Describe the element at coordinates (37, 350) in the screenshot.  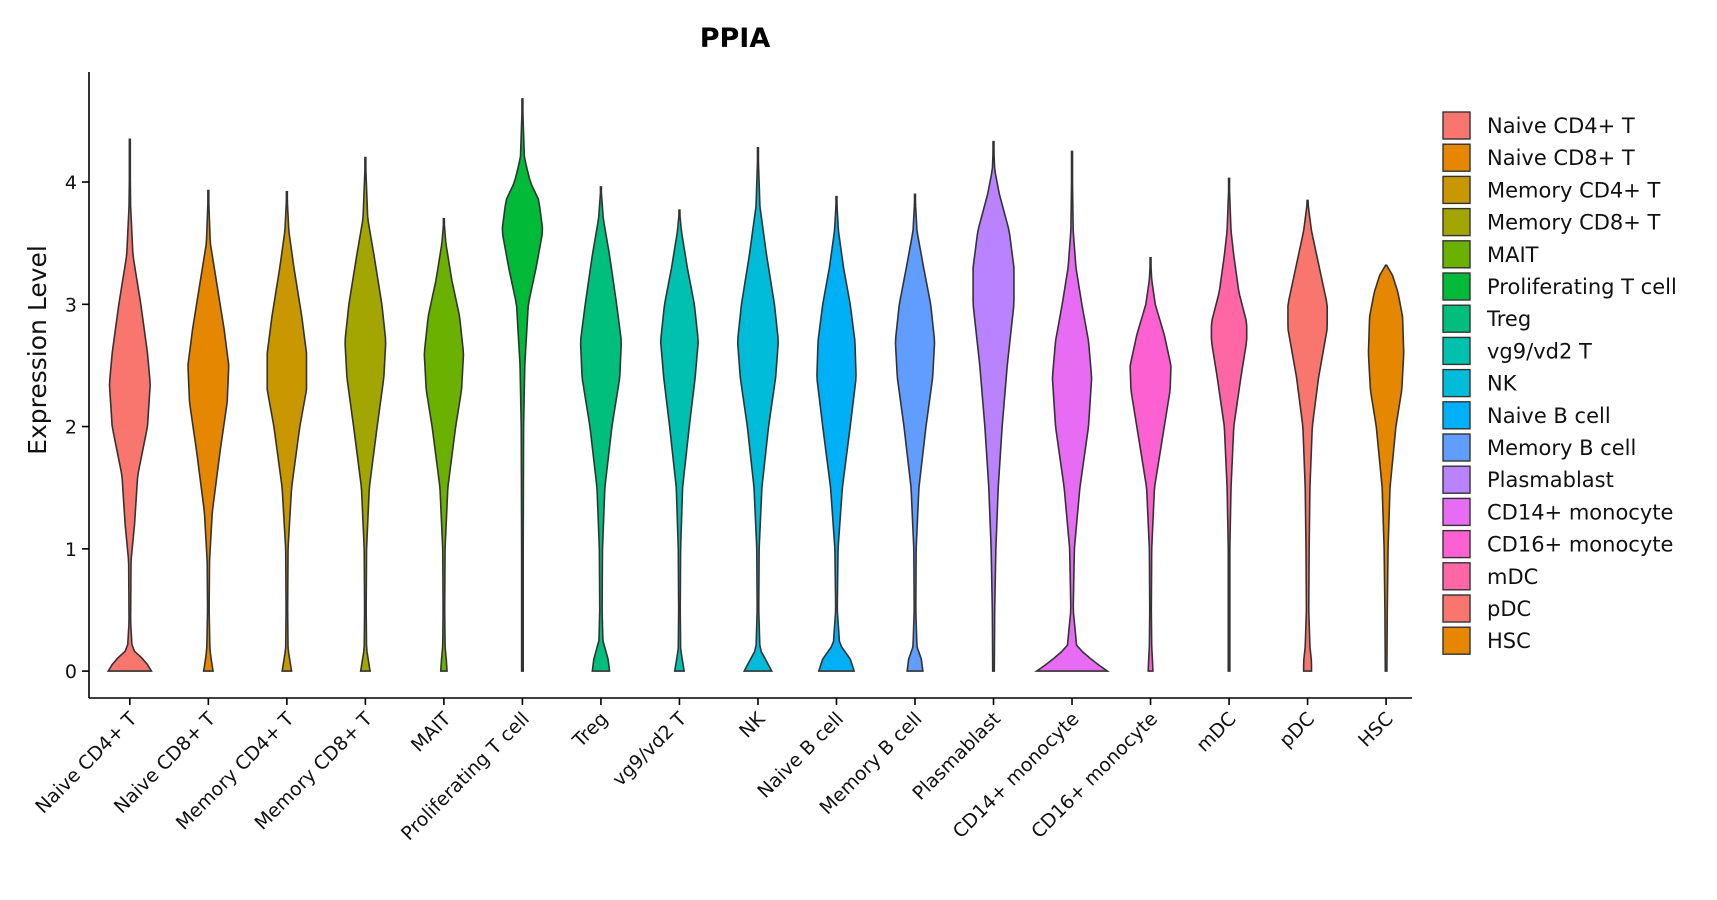
I see `y-axis-title: Expression Level` at that location.